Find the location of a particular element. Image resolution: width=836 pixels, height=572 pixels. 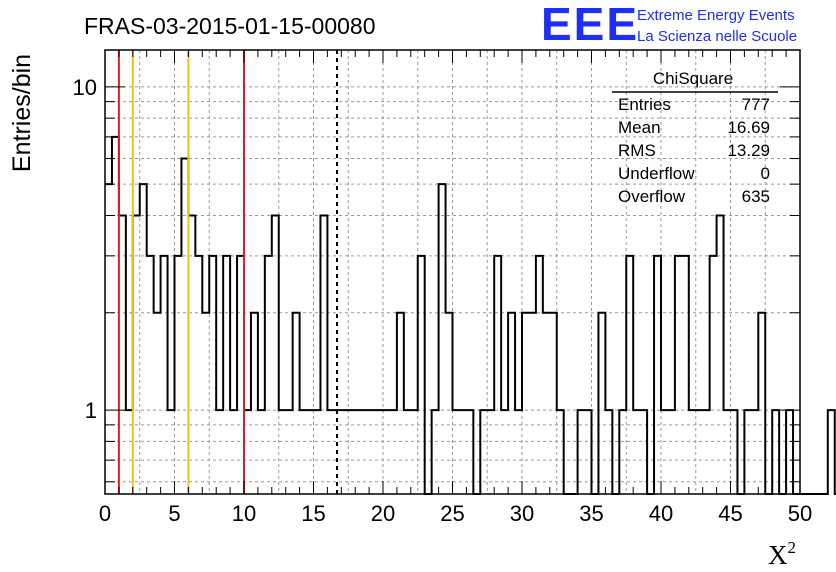

x-tick-label: 10 is located at coordinates (244, 513).